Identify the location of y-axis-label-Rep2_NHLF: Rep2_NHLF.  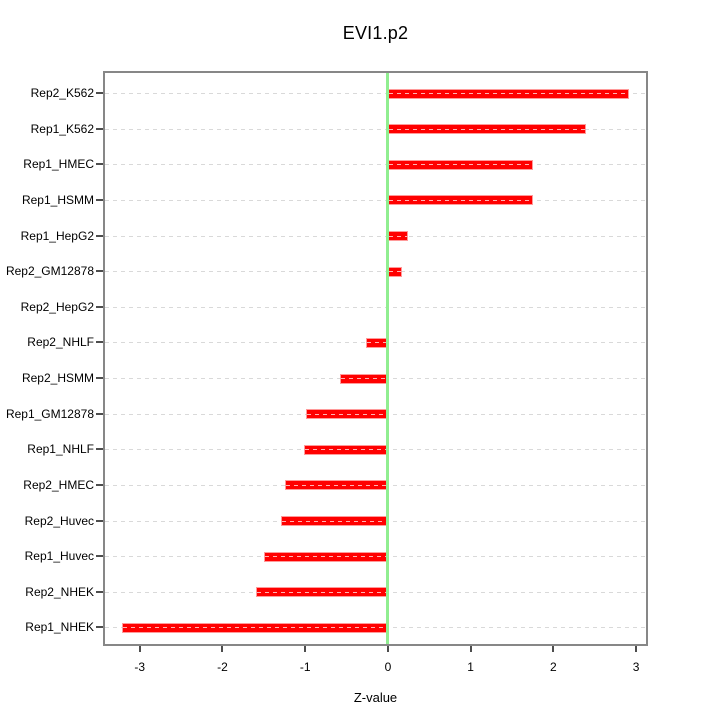
(60, 342).